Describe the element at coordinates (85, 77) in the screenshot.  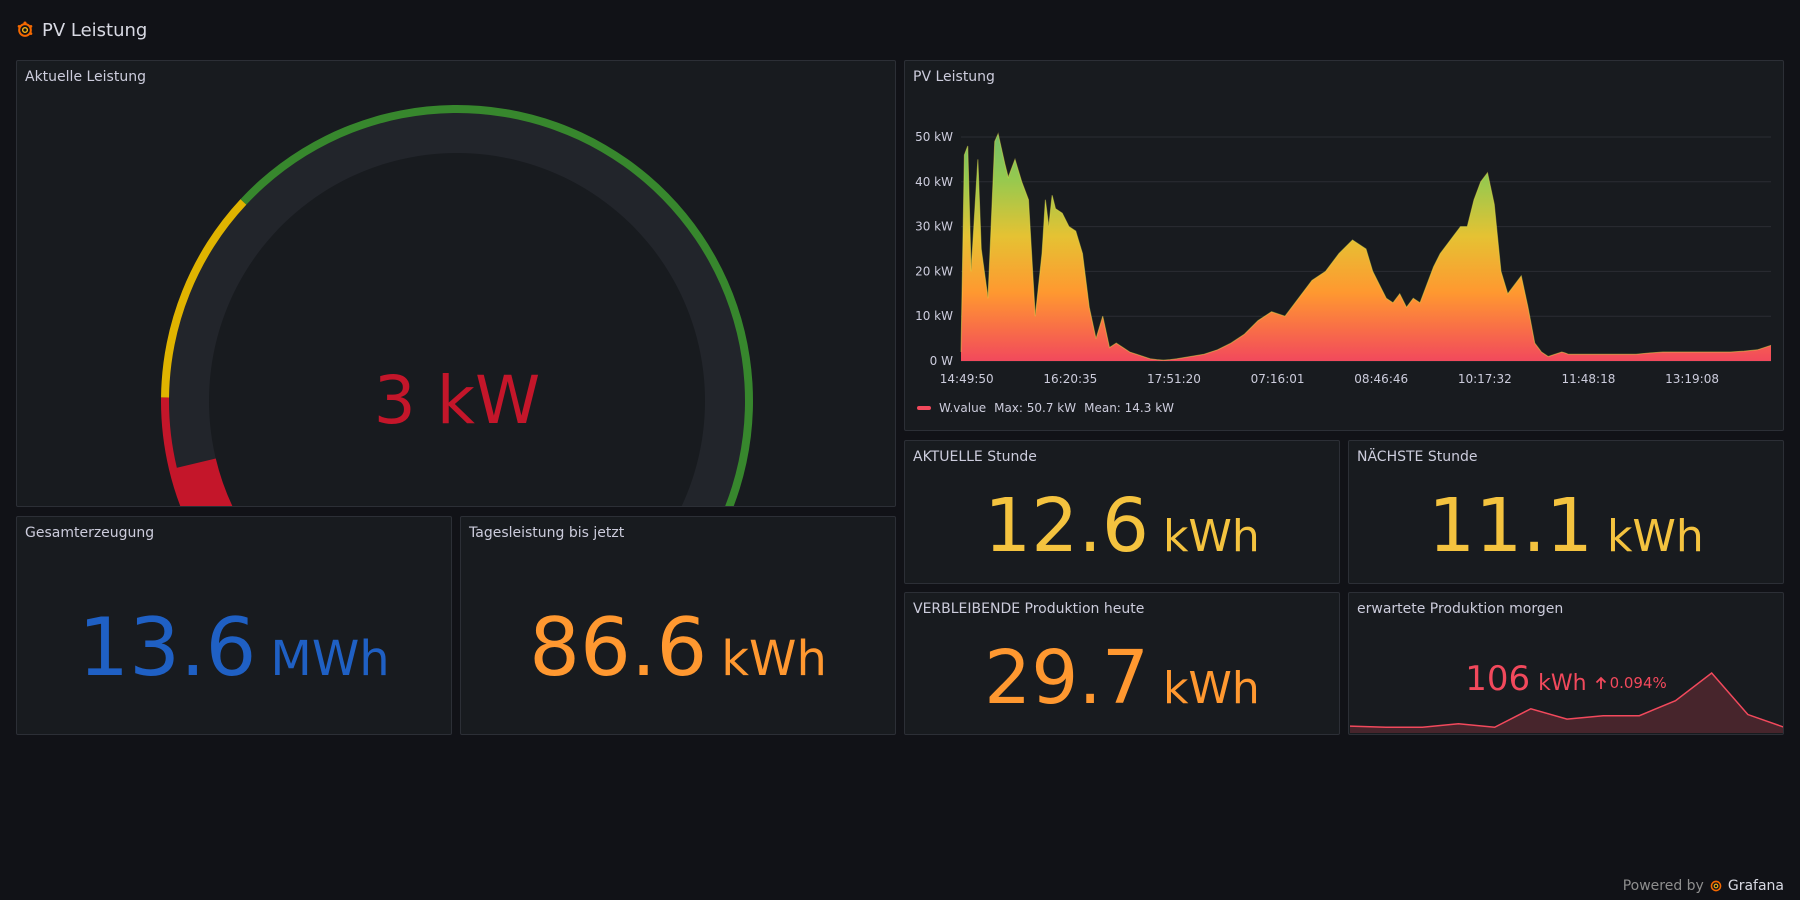
I see `gauge-panel-title: Aktuelle Leistung` at that location.